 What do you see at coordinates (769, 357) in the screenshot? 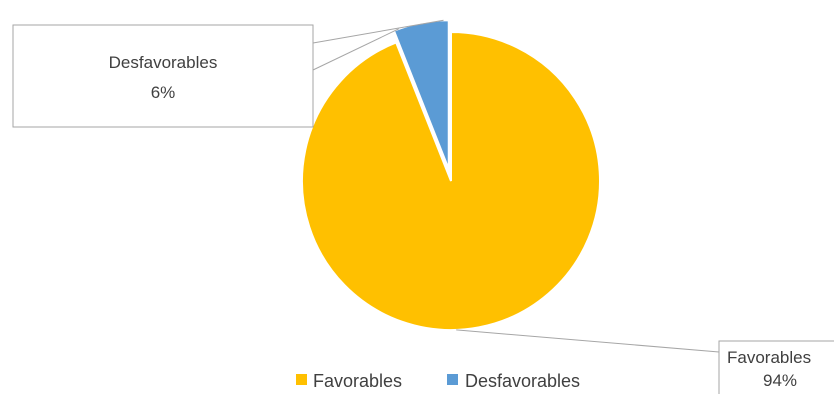
I see `data-label-favorables-name: Favorables` at bounding box center [769, 357].